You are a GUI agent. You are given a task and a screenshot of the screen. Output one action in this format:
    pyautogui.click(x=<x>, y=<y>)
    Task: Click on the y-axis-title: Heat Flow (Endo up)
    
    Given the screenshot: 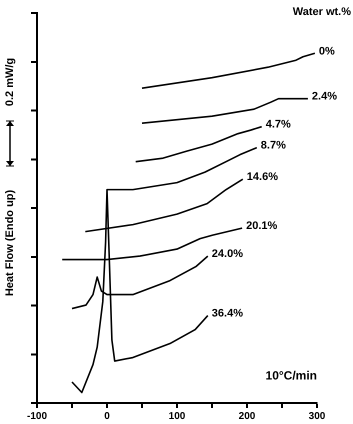 What is the action you would take?
    pyautogui.click(x=10, y=243)
    